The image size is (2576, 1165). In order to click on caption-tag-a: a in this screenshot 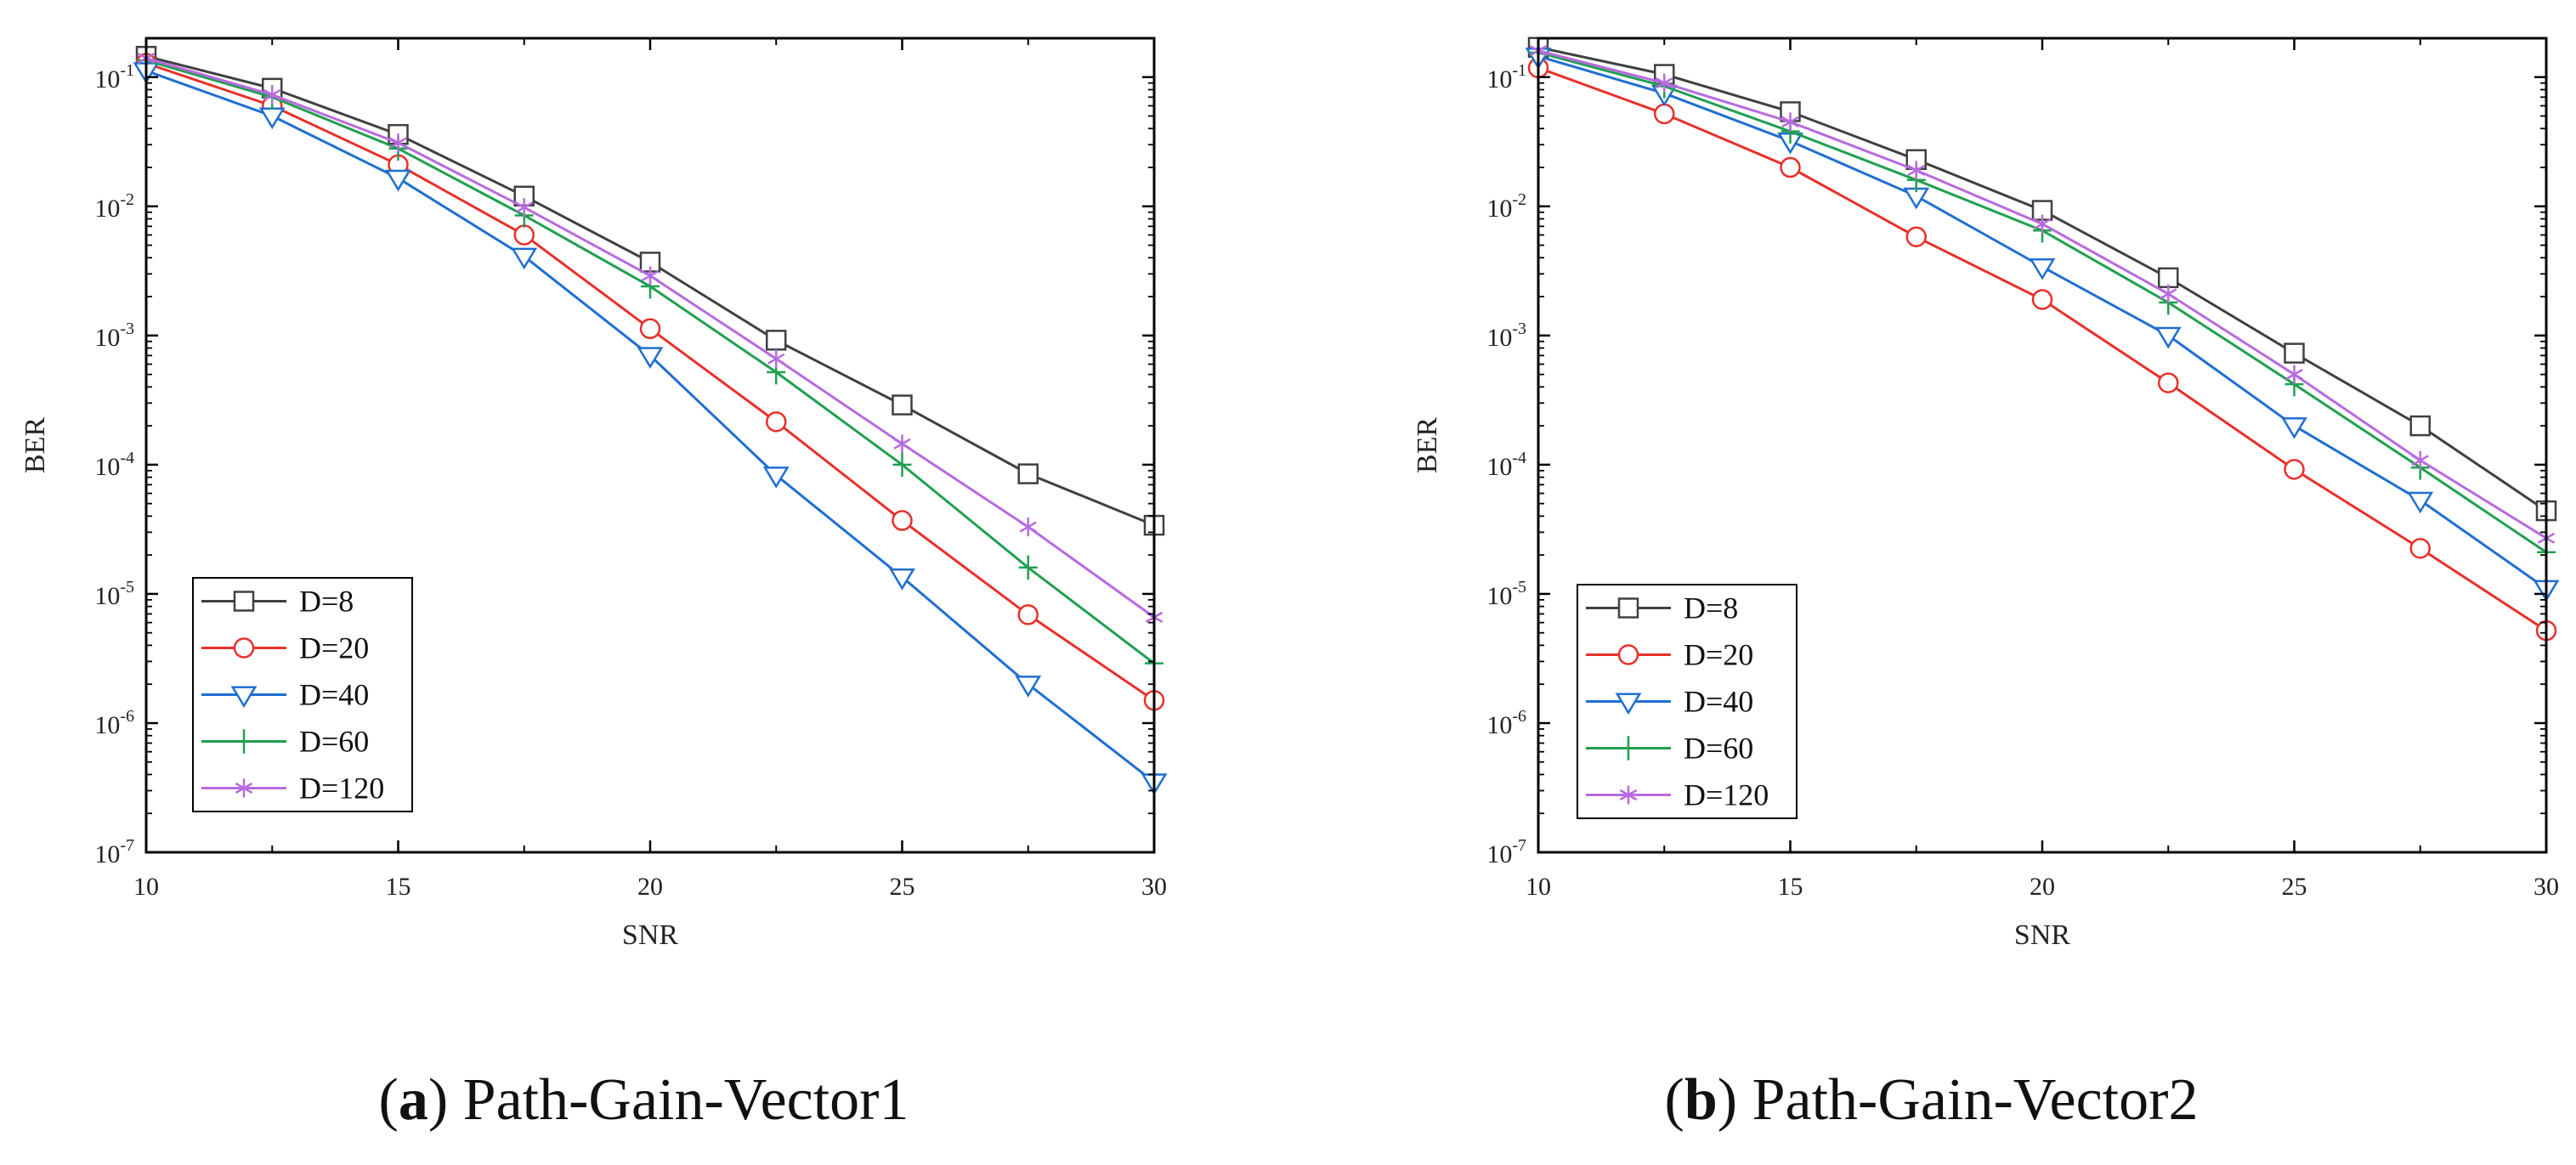, I will do `click(413, 1100)`.